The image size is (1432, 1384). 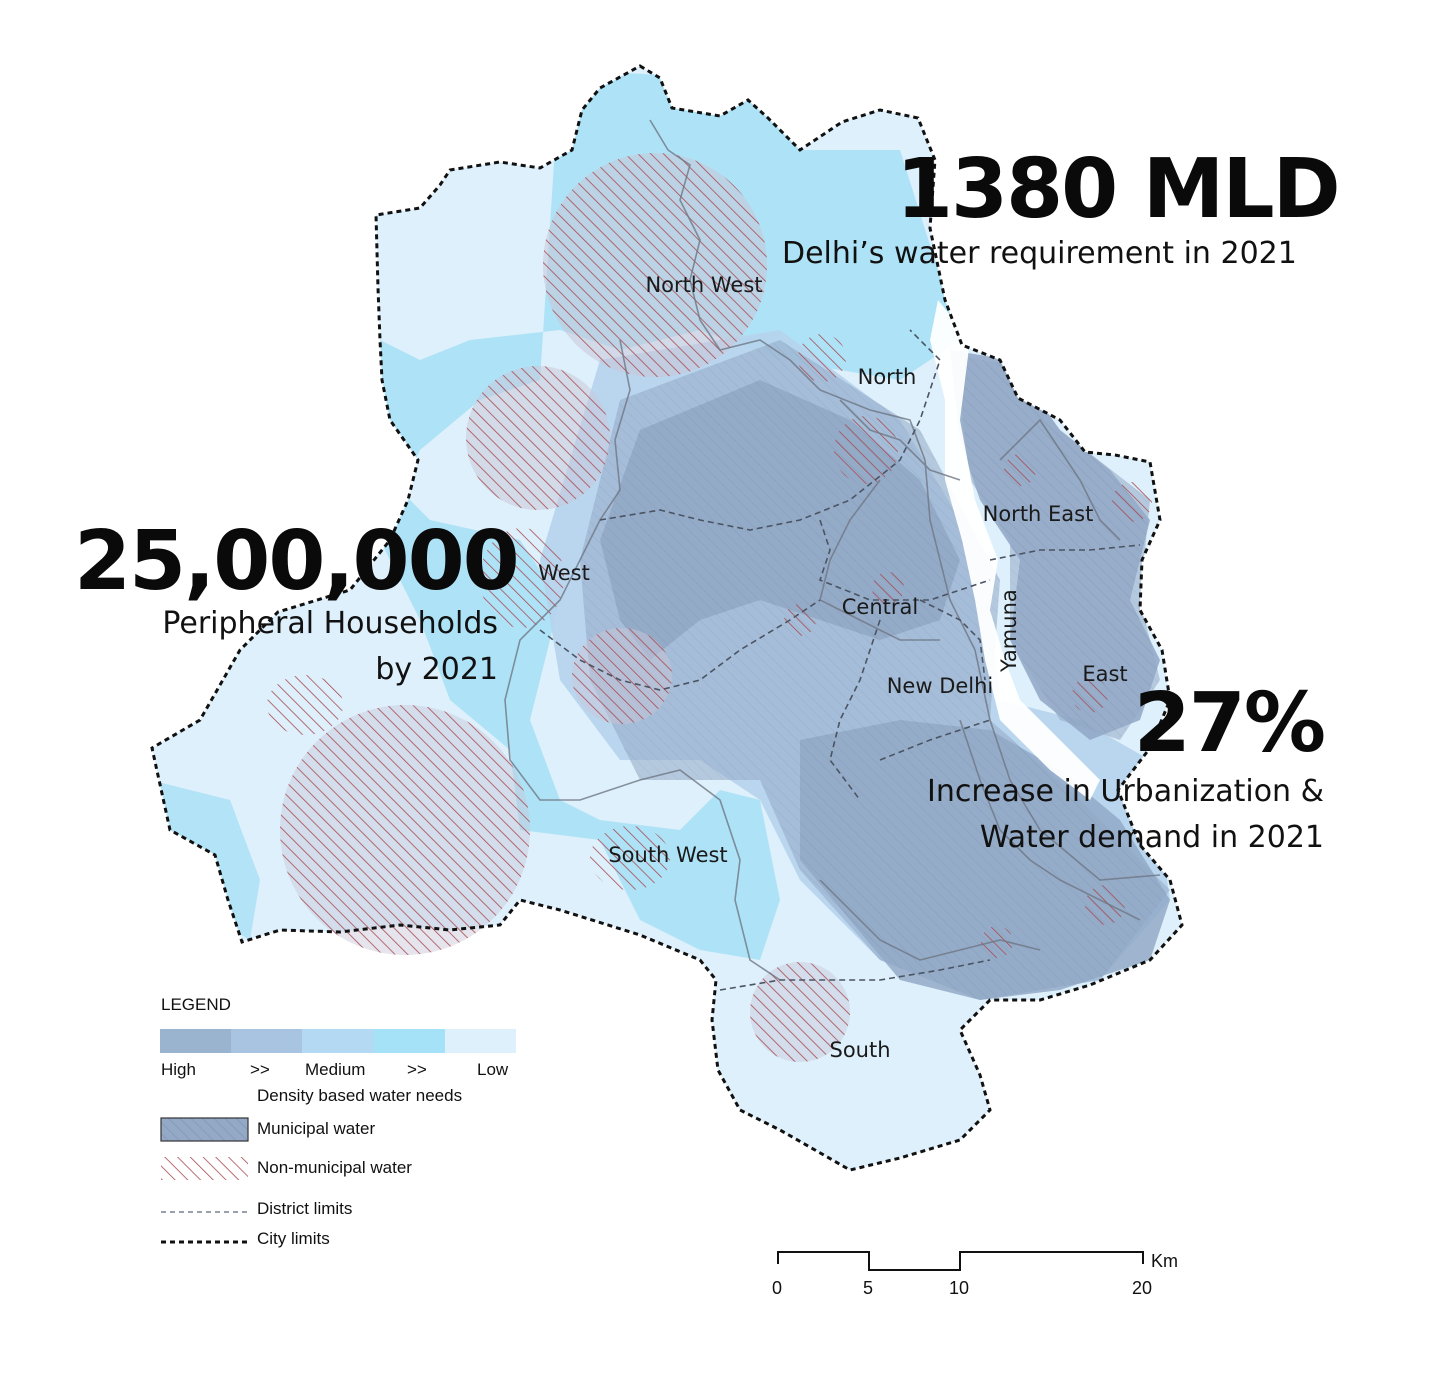 What do you see at coordinates (667, 855) in the screenshot?
I see `district-label-south-west: South West` at bounding box center [667, 855].